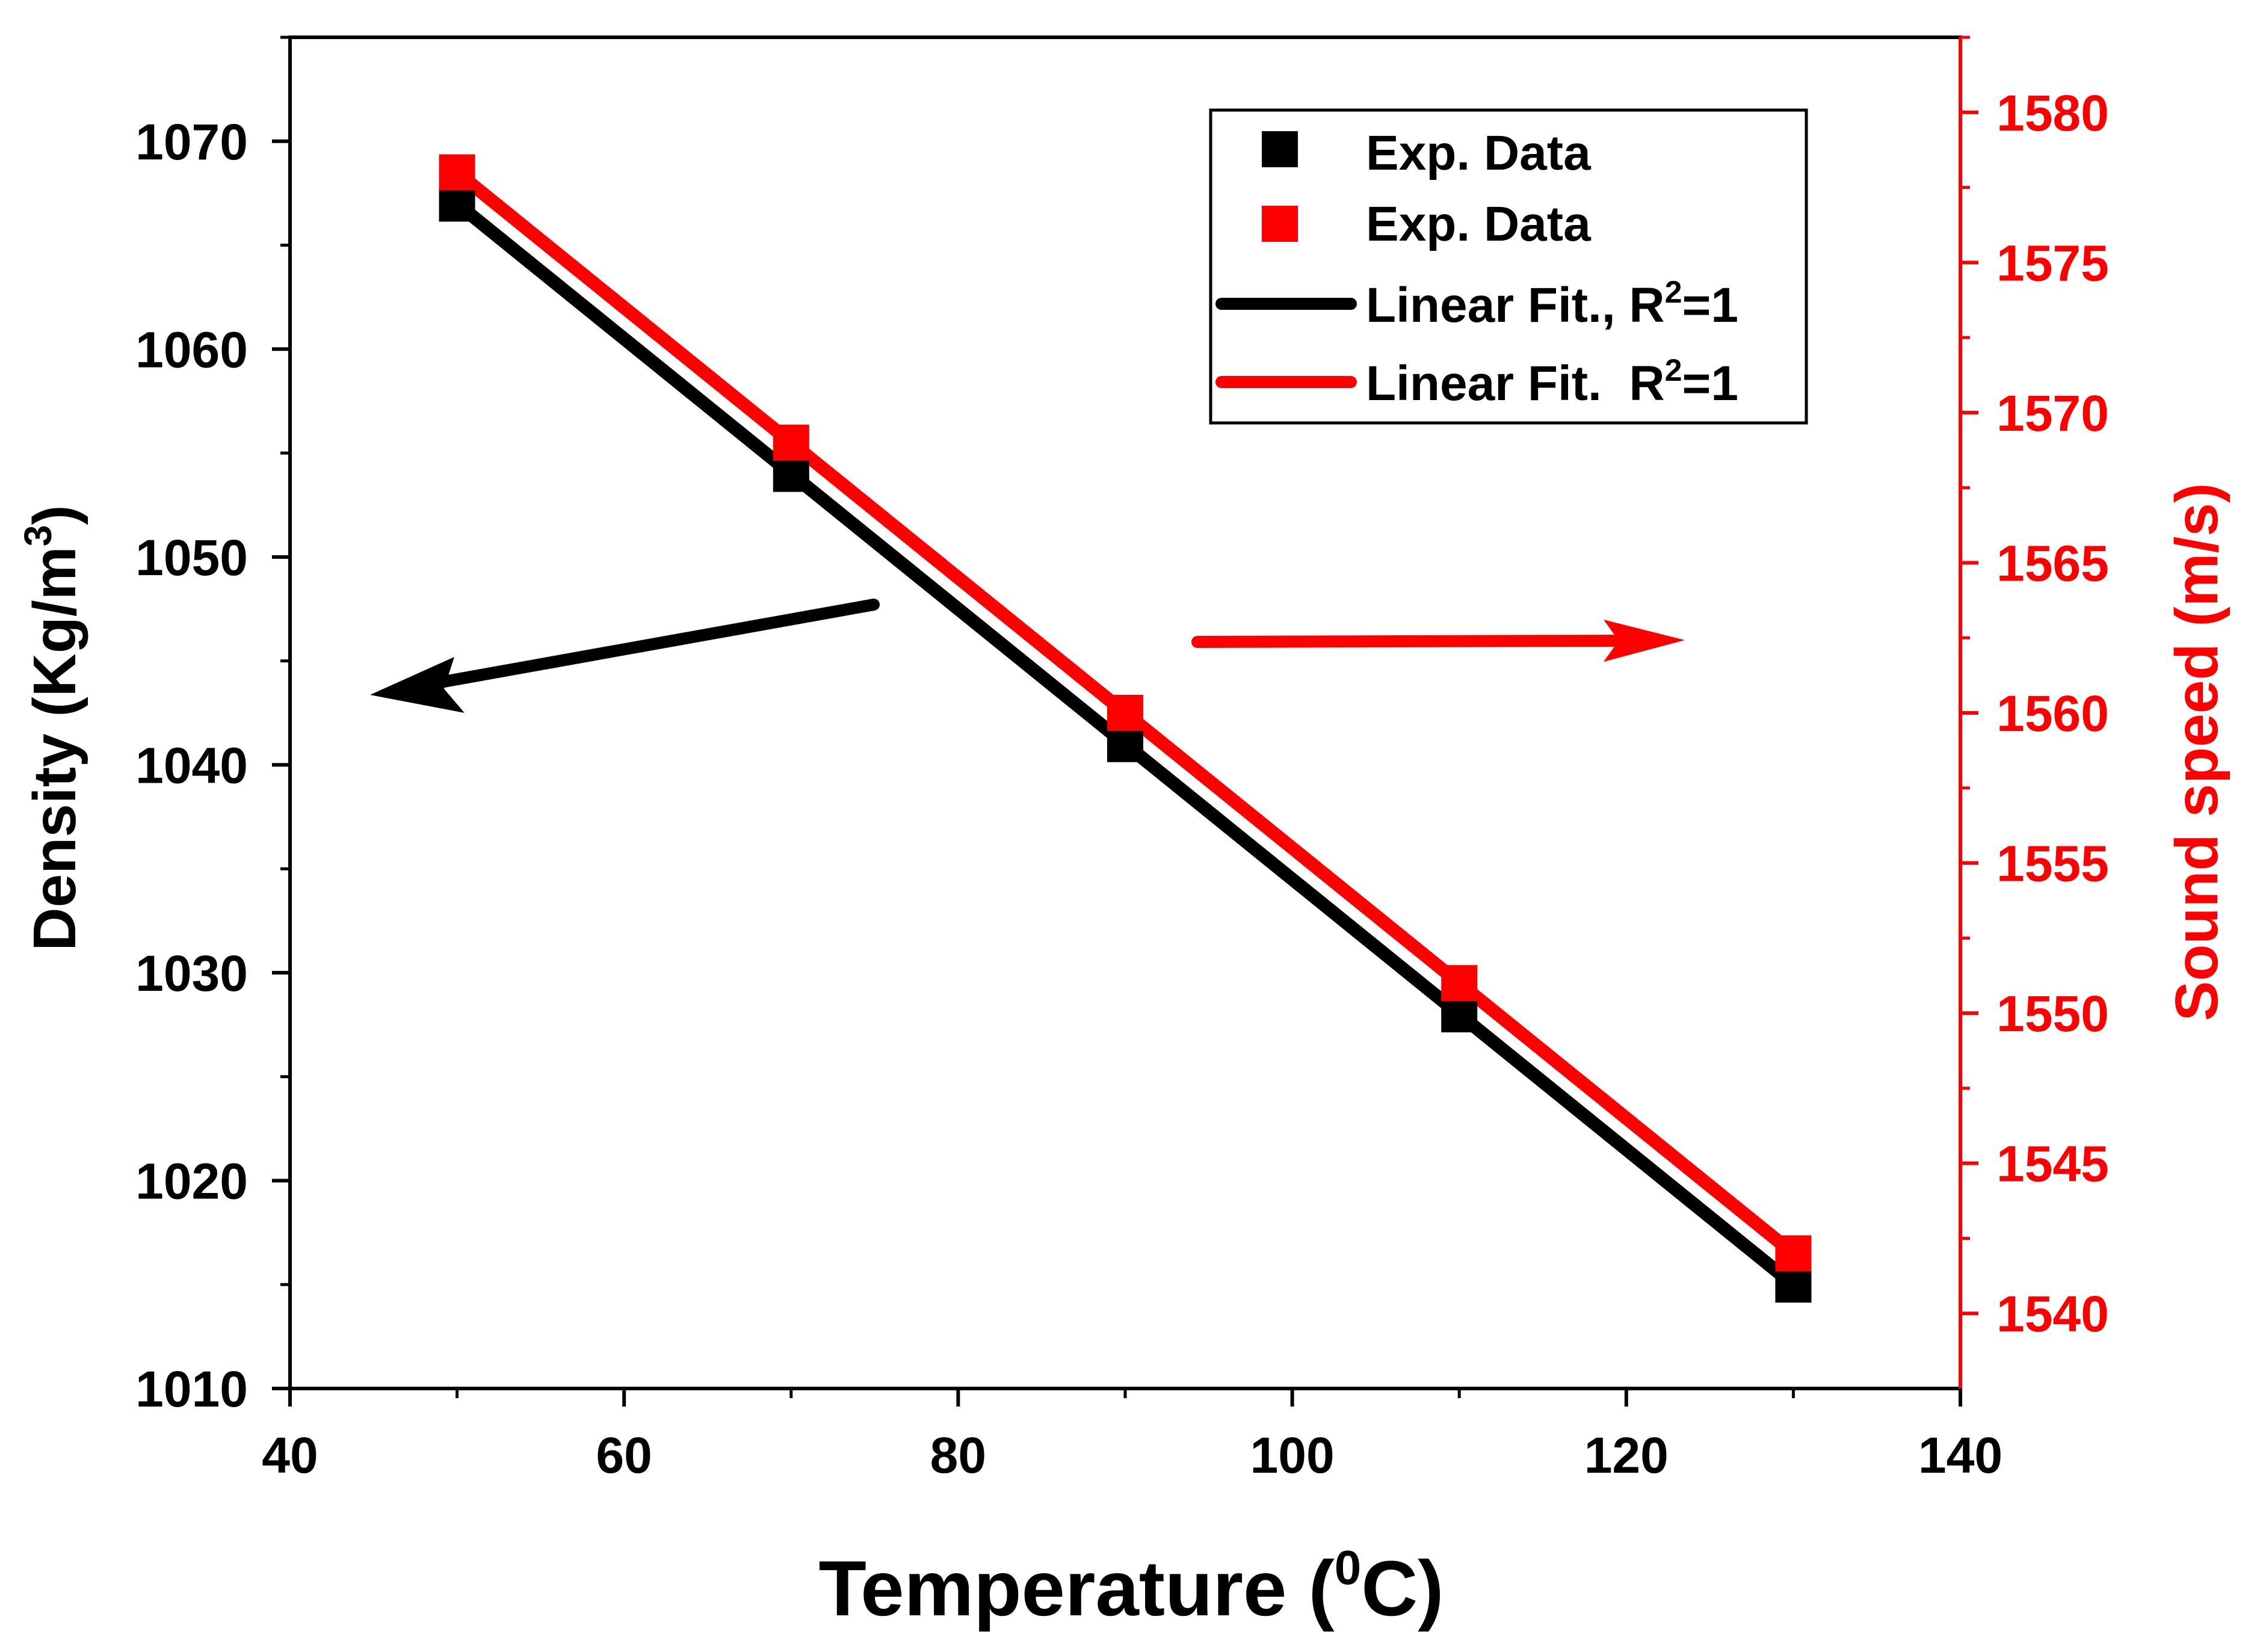 This screenshot has height=1652, width=2248. I want to click on x-axis-title-main: Temperature, so click(1053, 1588).